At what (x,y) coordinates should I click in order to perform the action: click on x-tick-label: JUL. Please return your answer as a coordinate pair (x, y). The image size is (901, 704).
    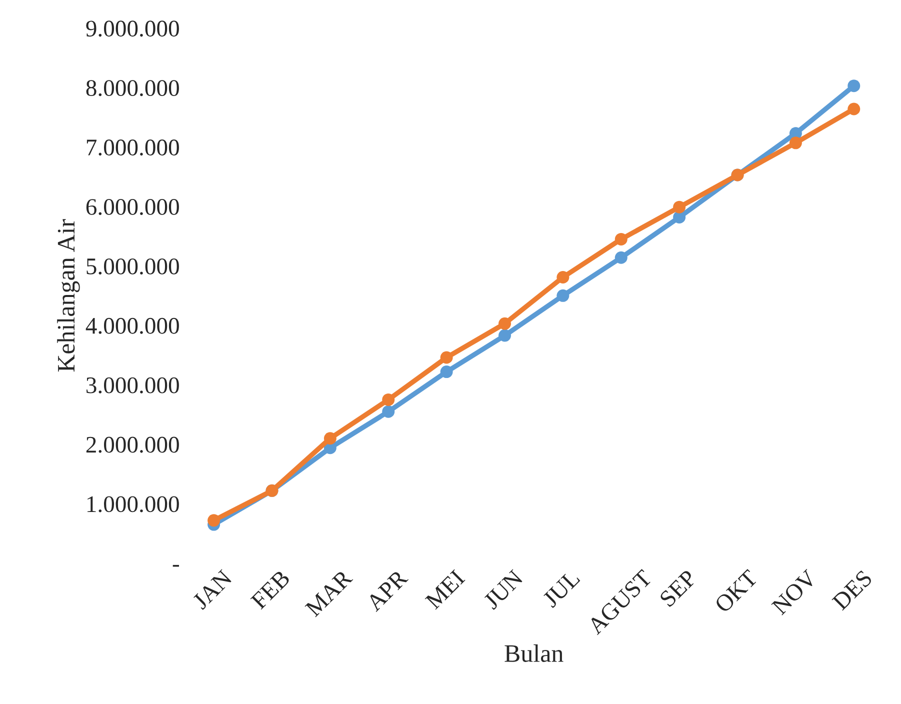
    Looking at the image, I should click on (561, 589).